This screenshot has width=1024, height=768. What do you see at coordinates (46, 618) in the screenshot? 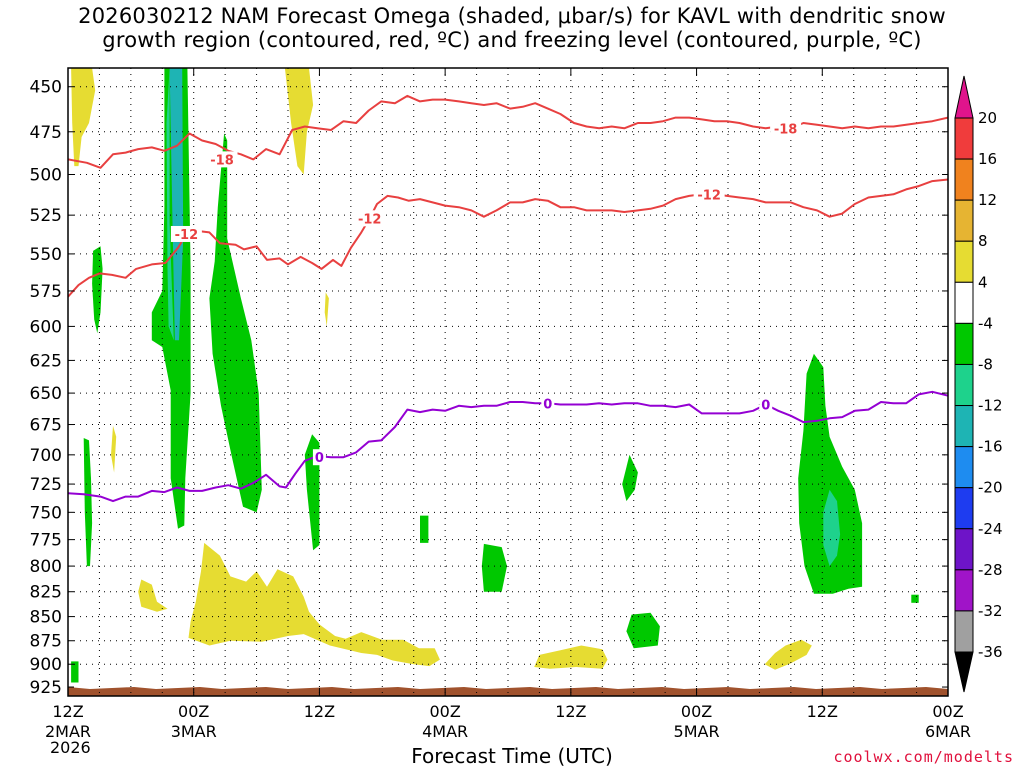
I see `y-tick-label-850: 850` at bounding box center [46, 618].